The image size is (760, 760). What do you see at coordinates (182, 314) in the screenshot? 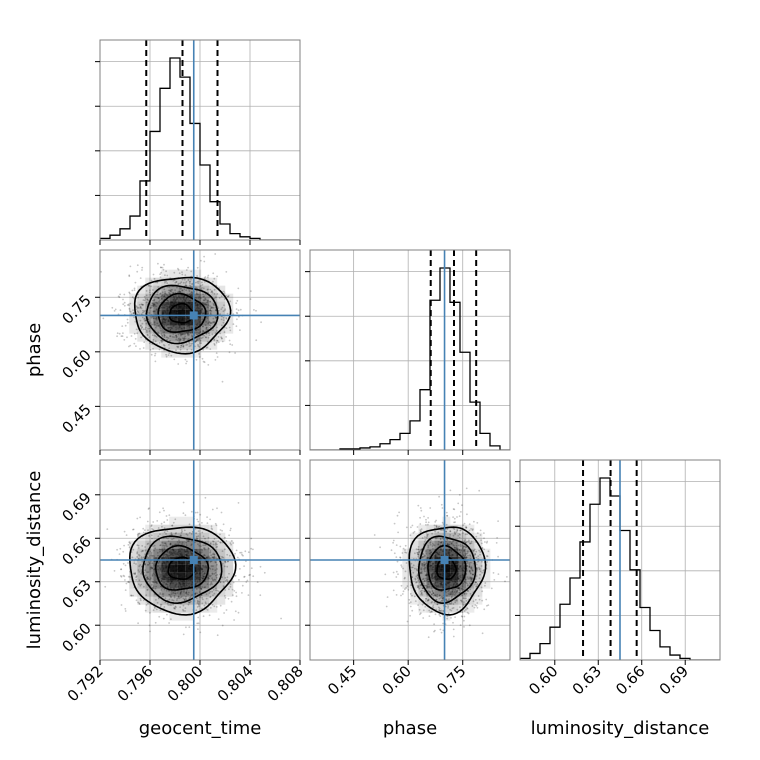
I see `contour-line` at bounding box center [182, 314].